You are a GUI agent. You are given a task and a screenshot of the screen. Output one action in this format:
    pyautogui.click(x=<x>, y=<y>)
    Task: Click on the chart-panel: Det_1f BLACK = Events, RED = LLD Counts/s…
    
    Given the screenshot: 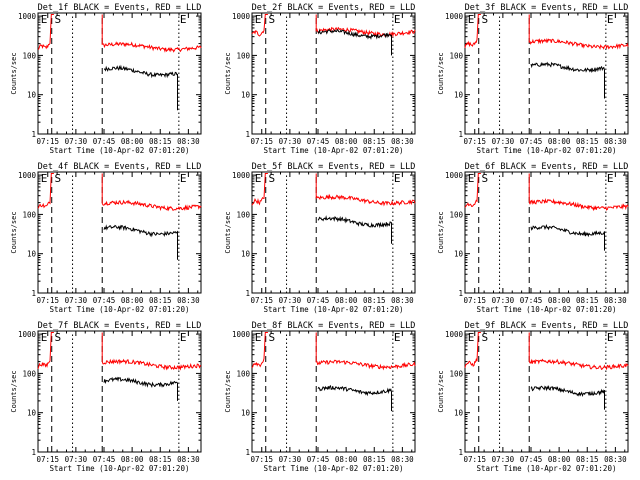 What is the action you would take?
    pyautogui.click(x=106, y=79)
    